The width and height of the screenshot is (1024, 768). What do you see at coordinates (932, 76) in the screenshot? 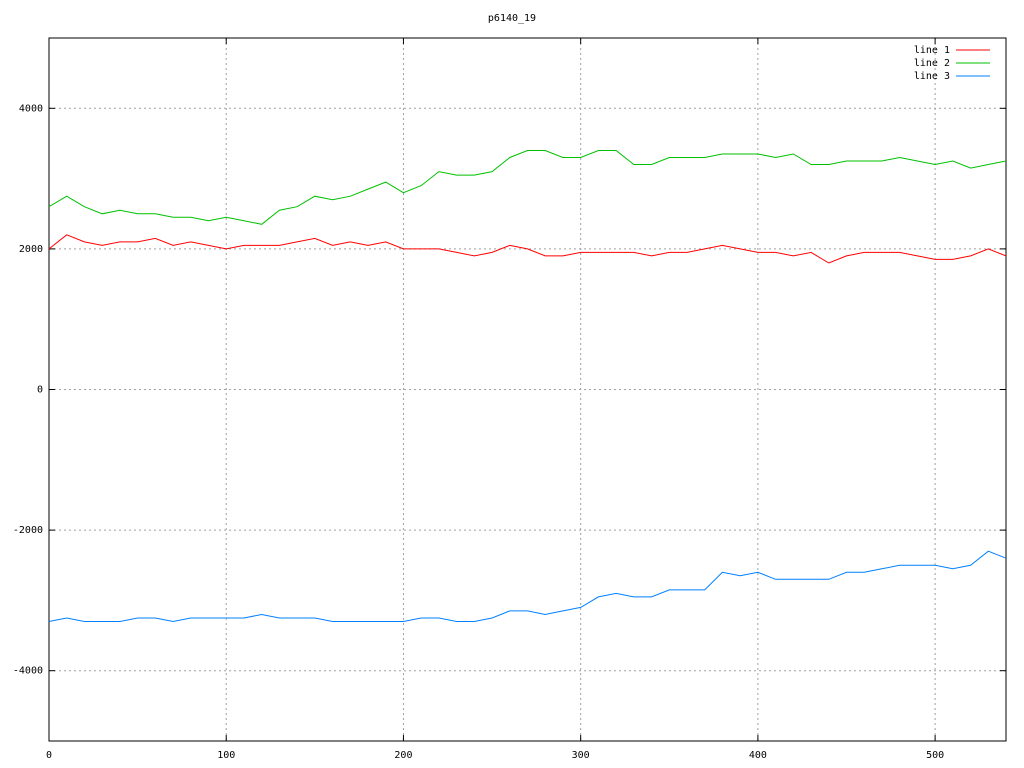
I see `legend-label: line 3` at bounding box center [932, 76].